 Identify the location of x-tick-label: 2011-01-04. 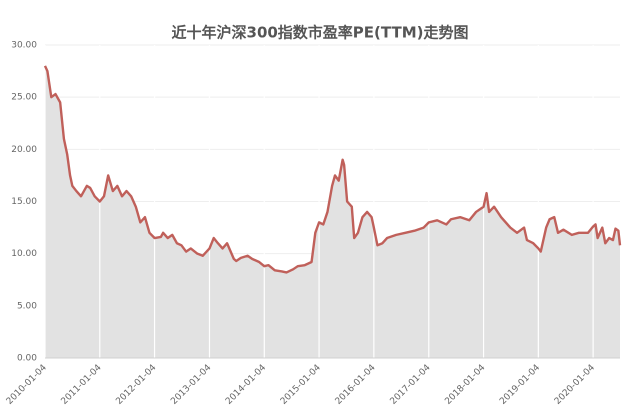
(82, 385).